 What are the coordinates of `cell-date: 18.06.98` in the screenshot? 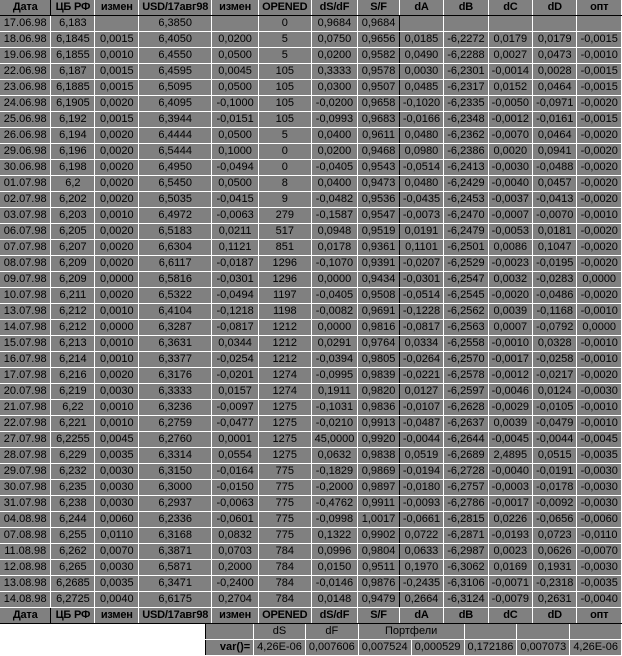 It's located at (26, 39).